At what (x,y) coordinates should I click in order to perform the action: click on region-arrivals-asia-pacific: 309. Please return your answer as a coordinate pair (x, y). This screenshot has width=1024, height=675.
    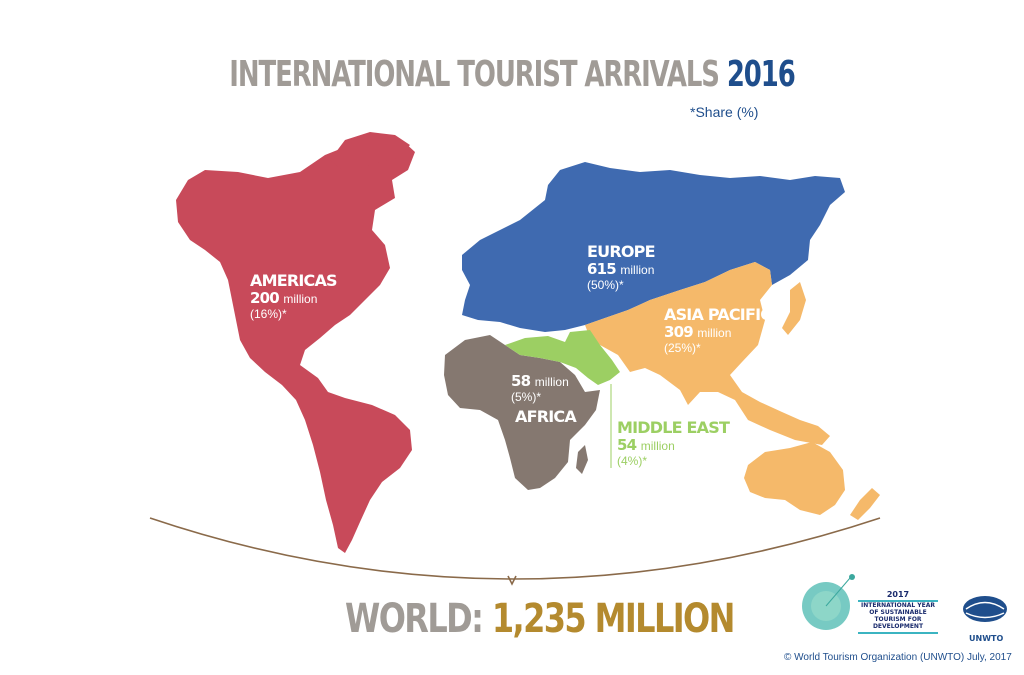
    Looking at the image, I should click on (679, 331).